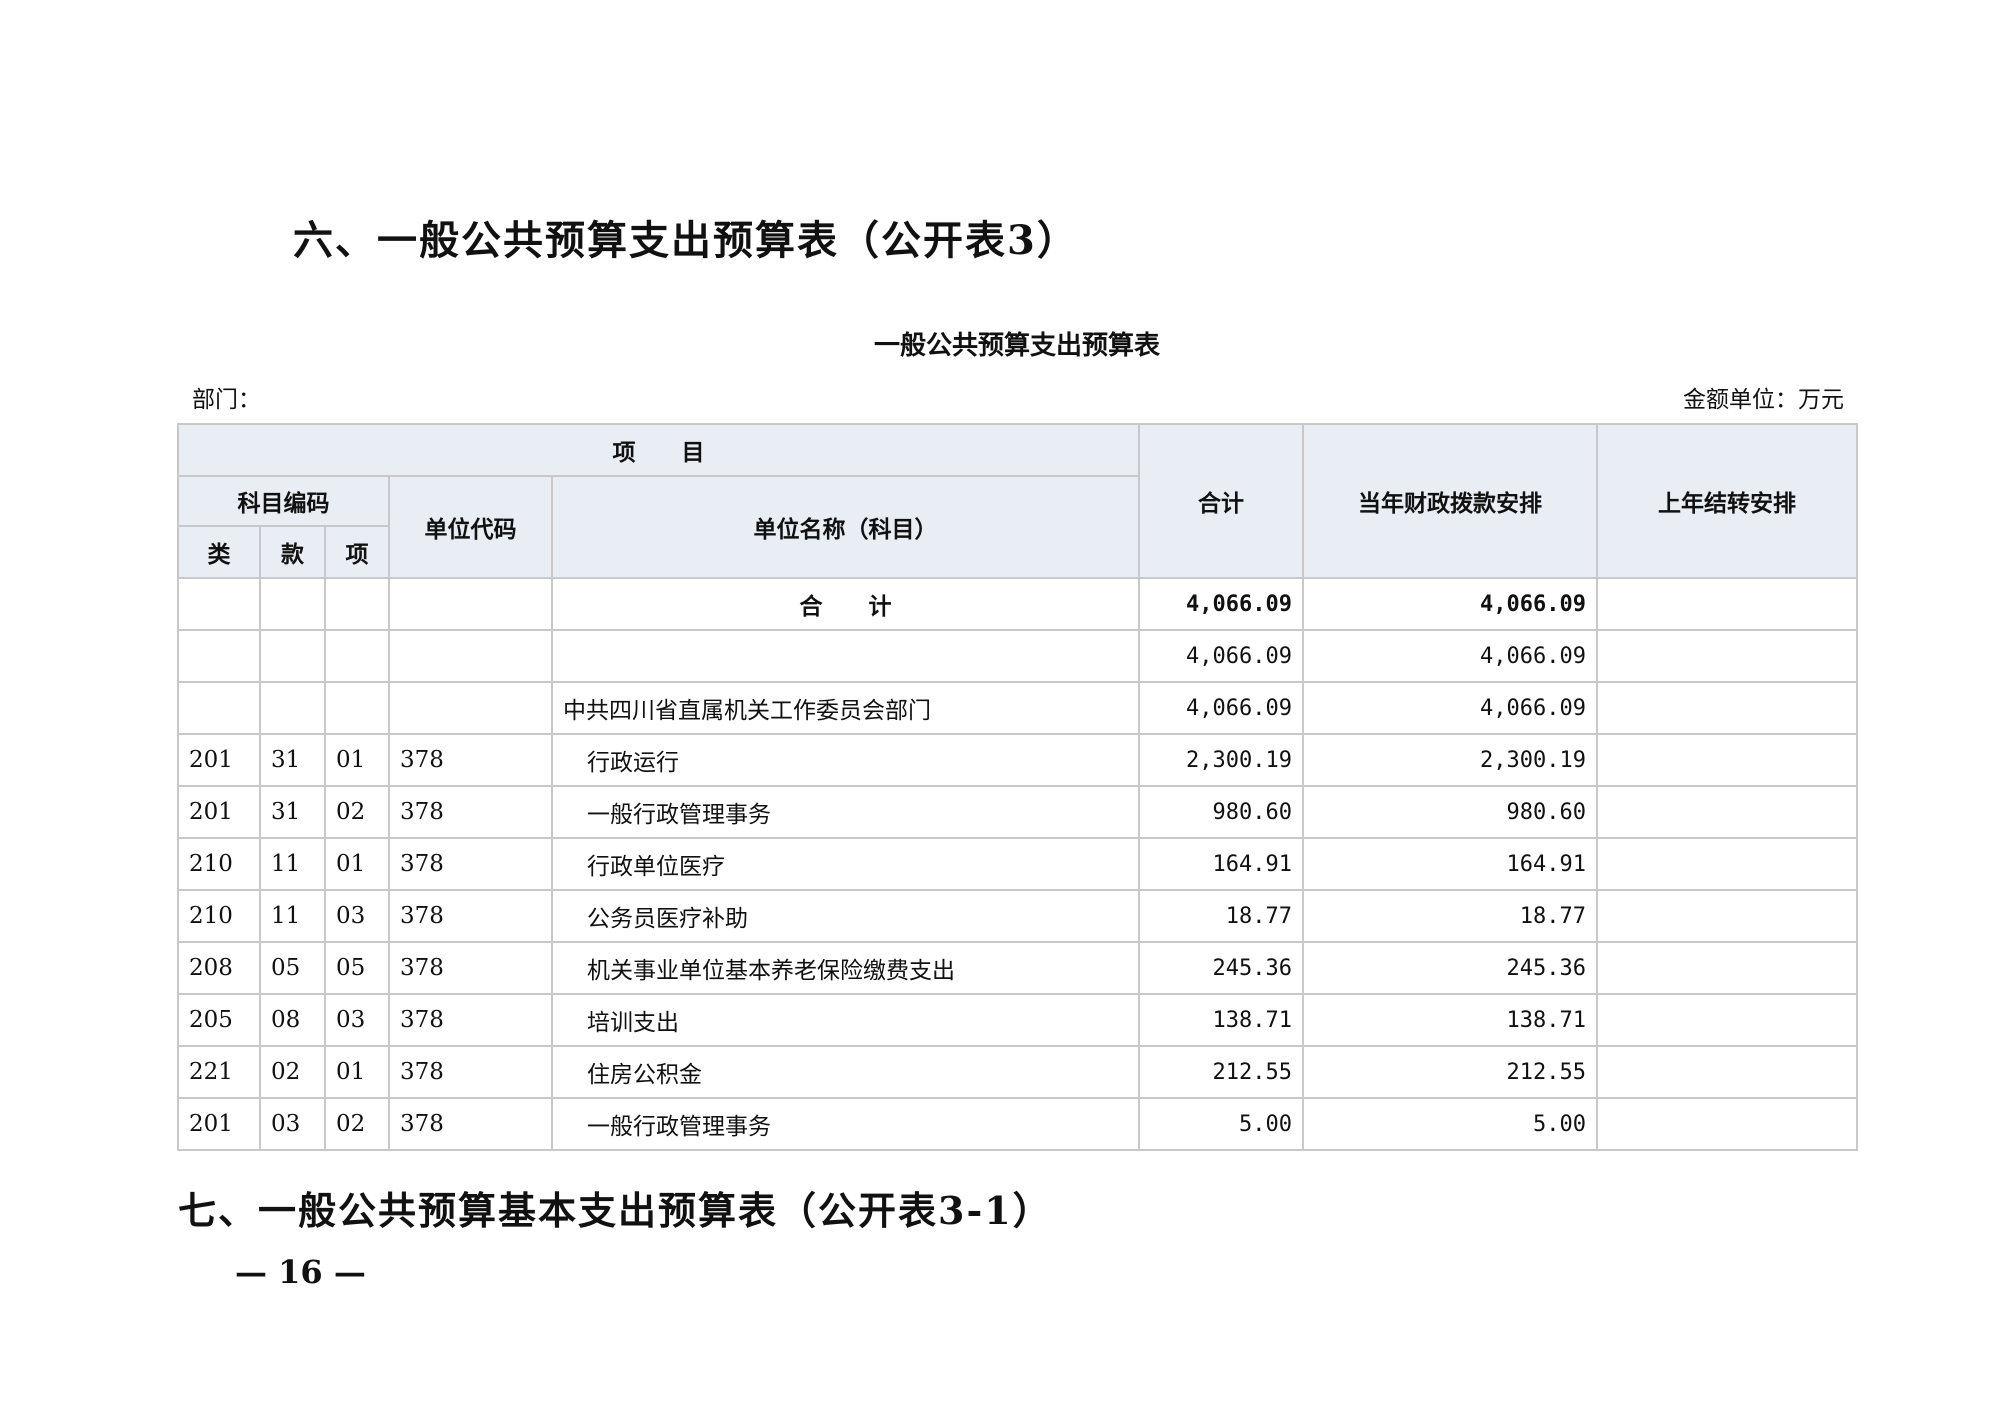 The height and width of the screenshot is (1414, 2000). What do you see at coordinates (1450, 864) in the screenshot?
I see `cell-current: 164.91` at bounding box center [1450, 864].